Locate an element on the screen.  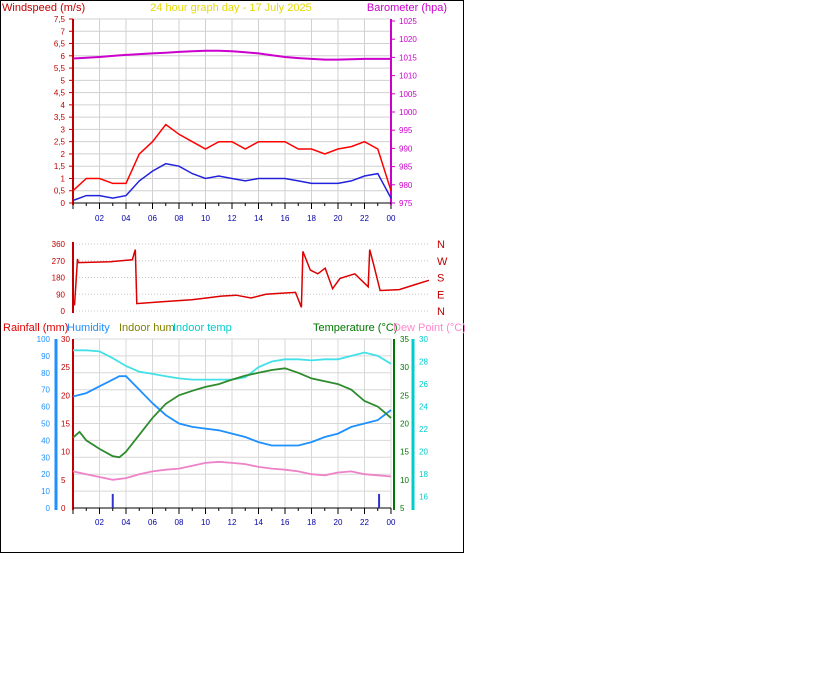
barometer-tick-label: 990 is located at coordinates (406, 148).